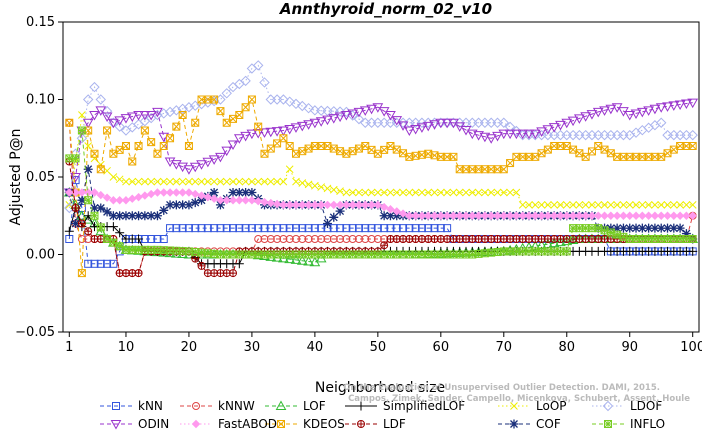 The width and height of the screenshot is (702, 434). I want to click on x-tick-label: 10, so click(126, 347).